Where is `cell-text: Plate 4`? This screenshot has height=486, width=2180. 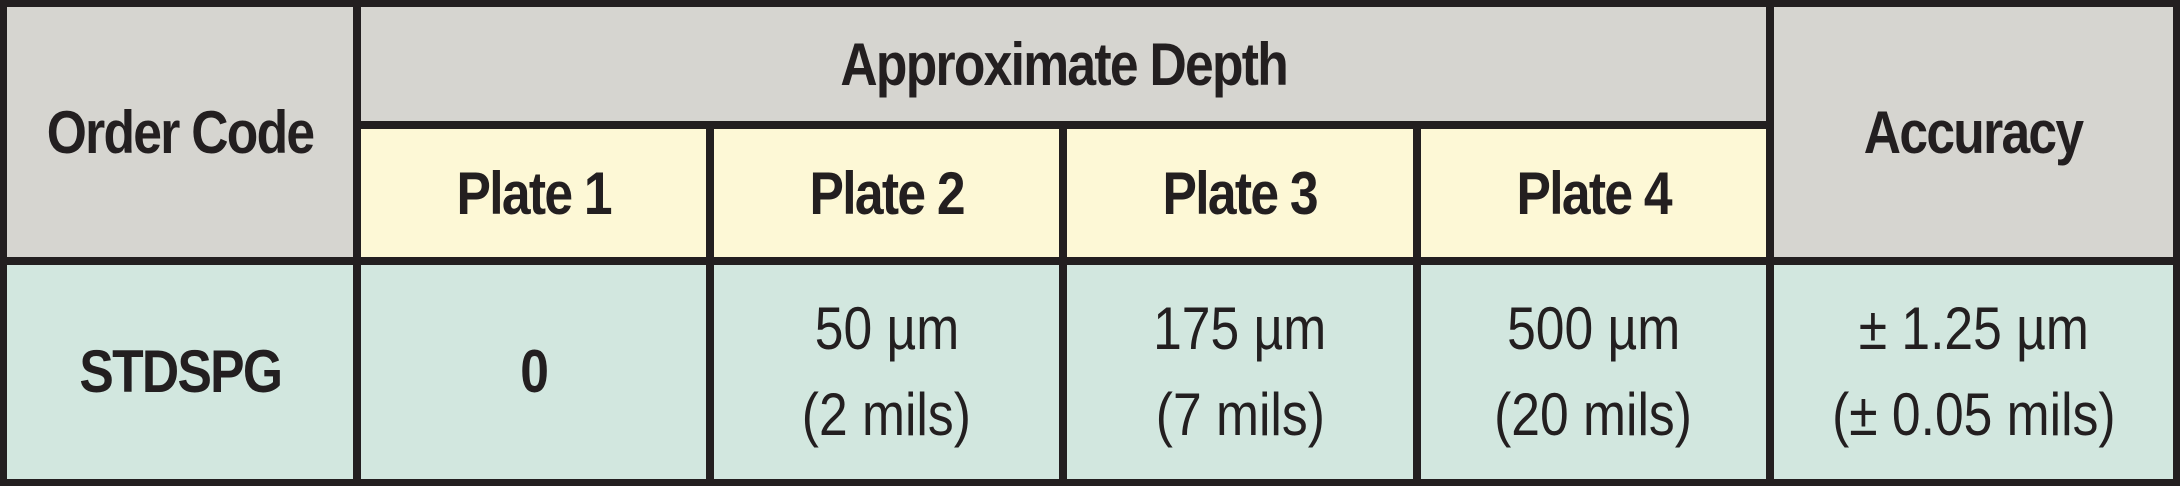 cell-text: Plate 4 is located at coordinates (1594, 193).